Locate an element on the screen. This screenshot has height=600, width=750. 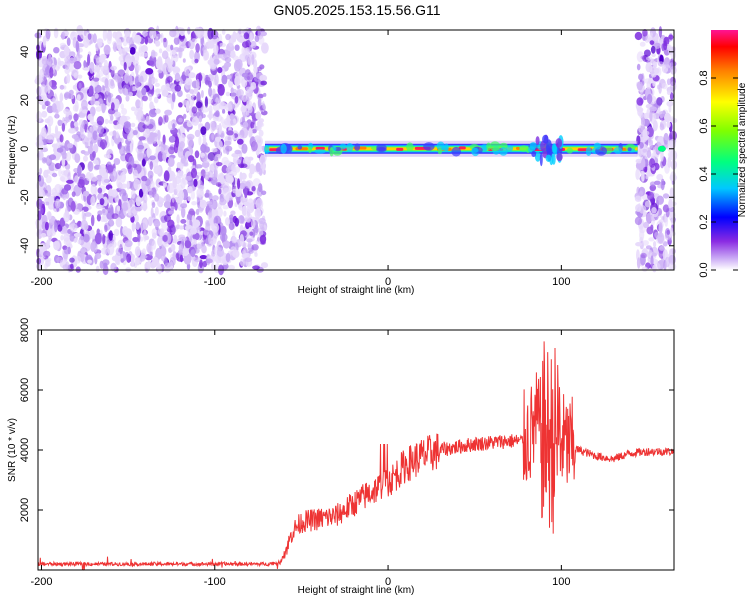
signal-distortion-blob is located at coordinates (555, 149).